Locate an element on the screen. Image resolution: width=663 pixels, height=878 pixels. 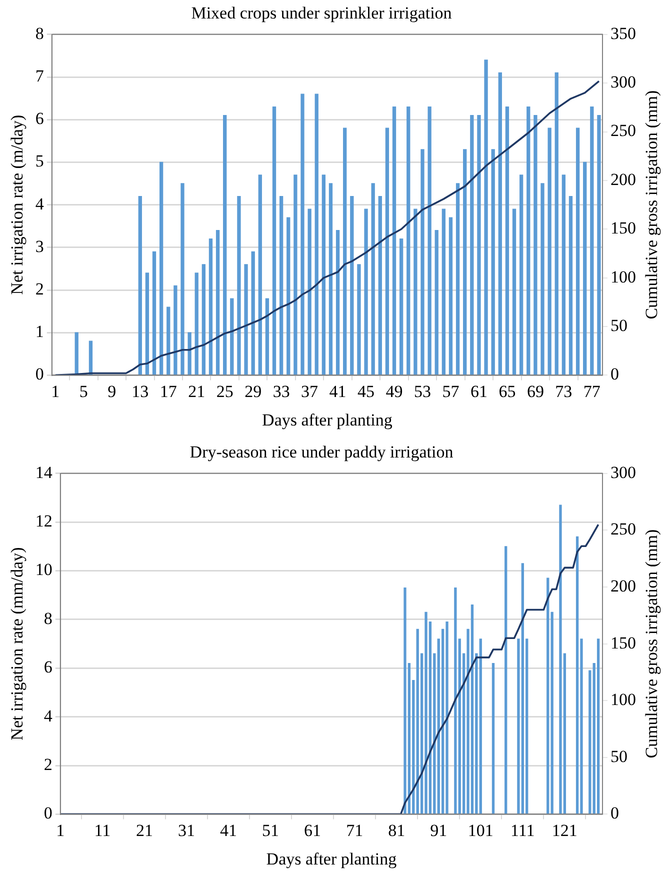
x-tick-label: 71 is located at coordinates (355, 830).